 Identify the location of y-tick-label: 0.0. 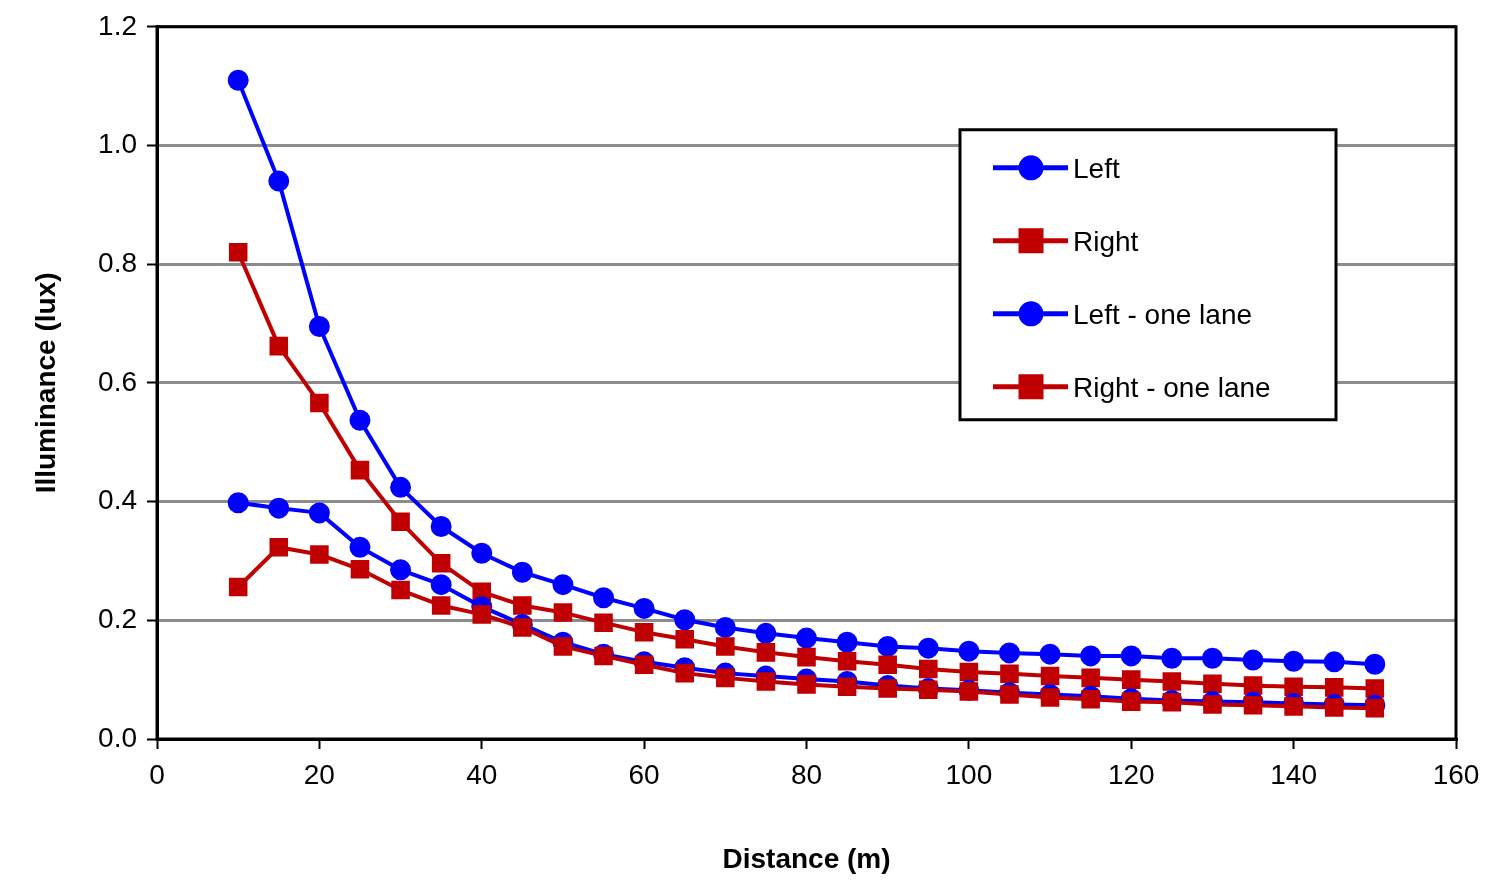
(117, 737).